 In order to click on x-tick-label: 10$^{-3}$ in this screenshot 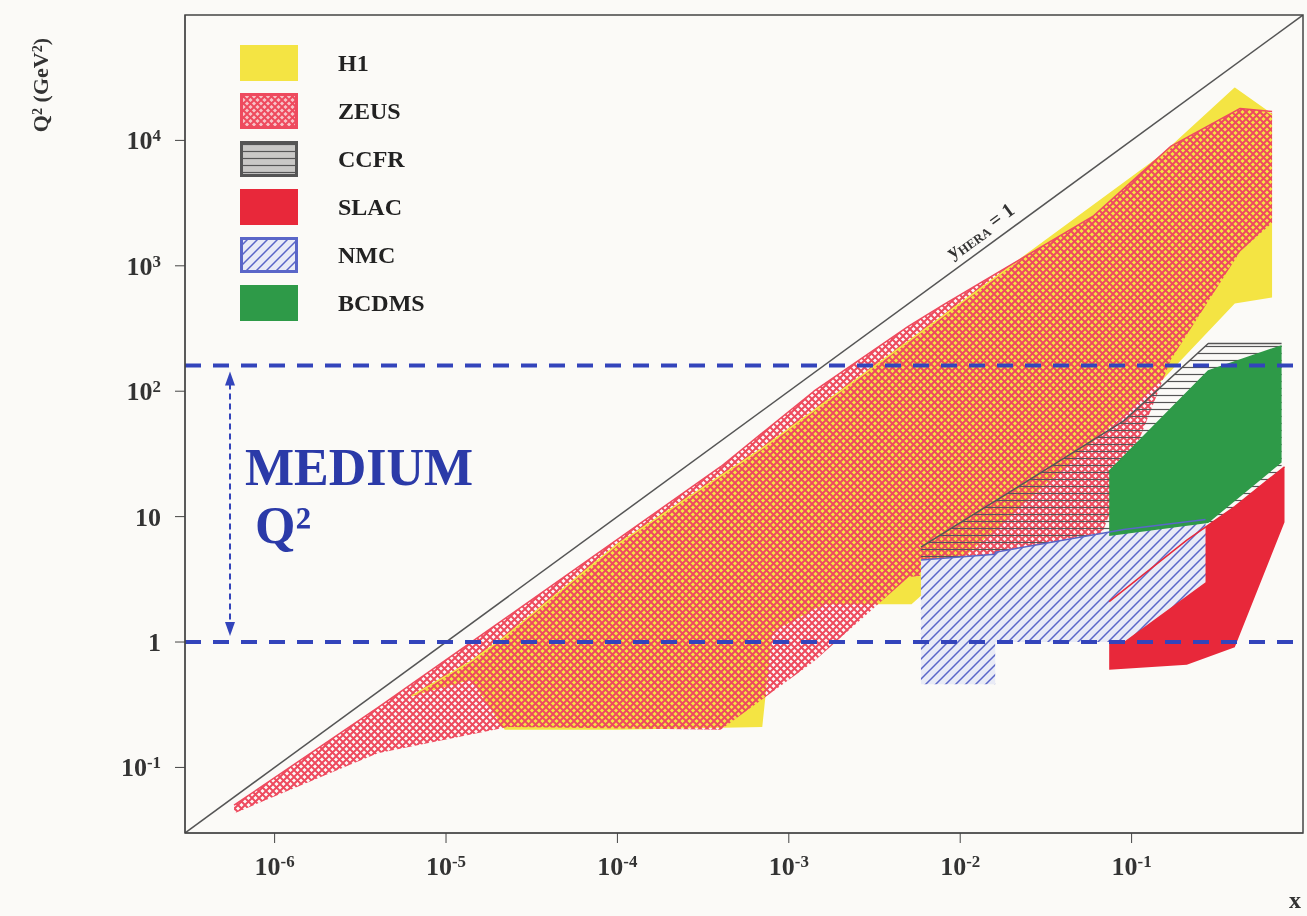, I will do `click(788, 866)`.